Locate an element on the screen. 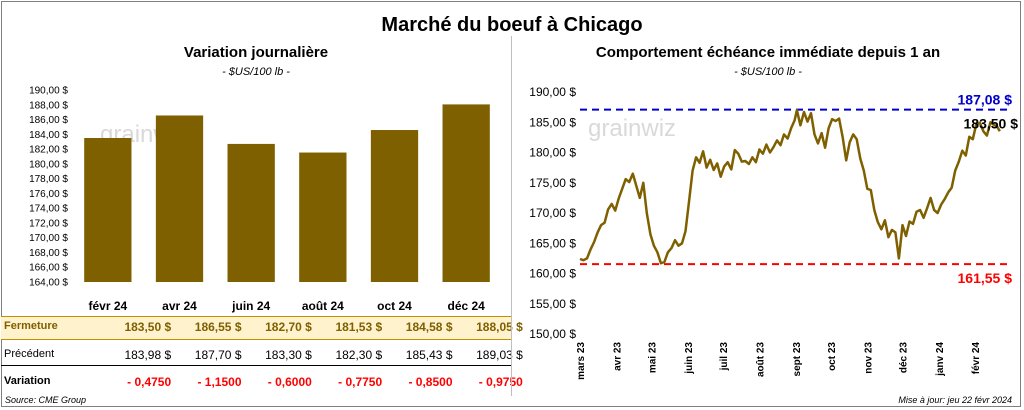 Image resolution: width=1024 pixels, height=410 pixels. variation-cell: - 0,8500 is located at coordinates (430, 382).